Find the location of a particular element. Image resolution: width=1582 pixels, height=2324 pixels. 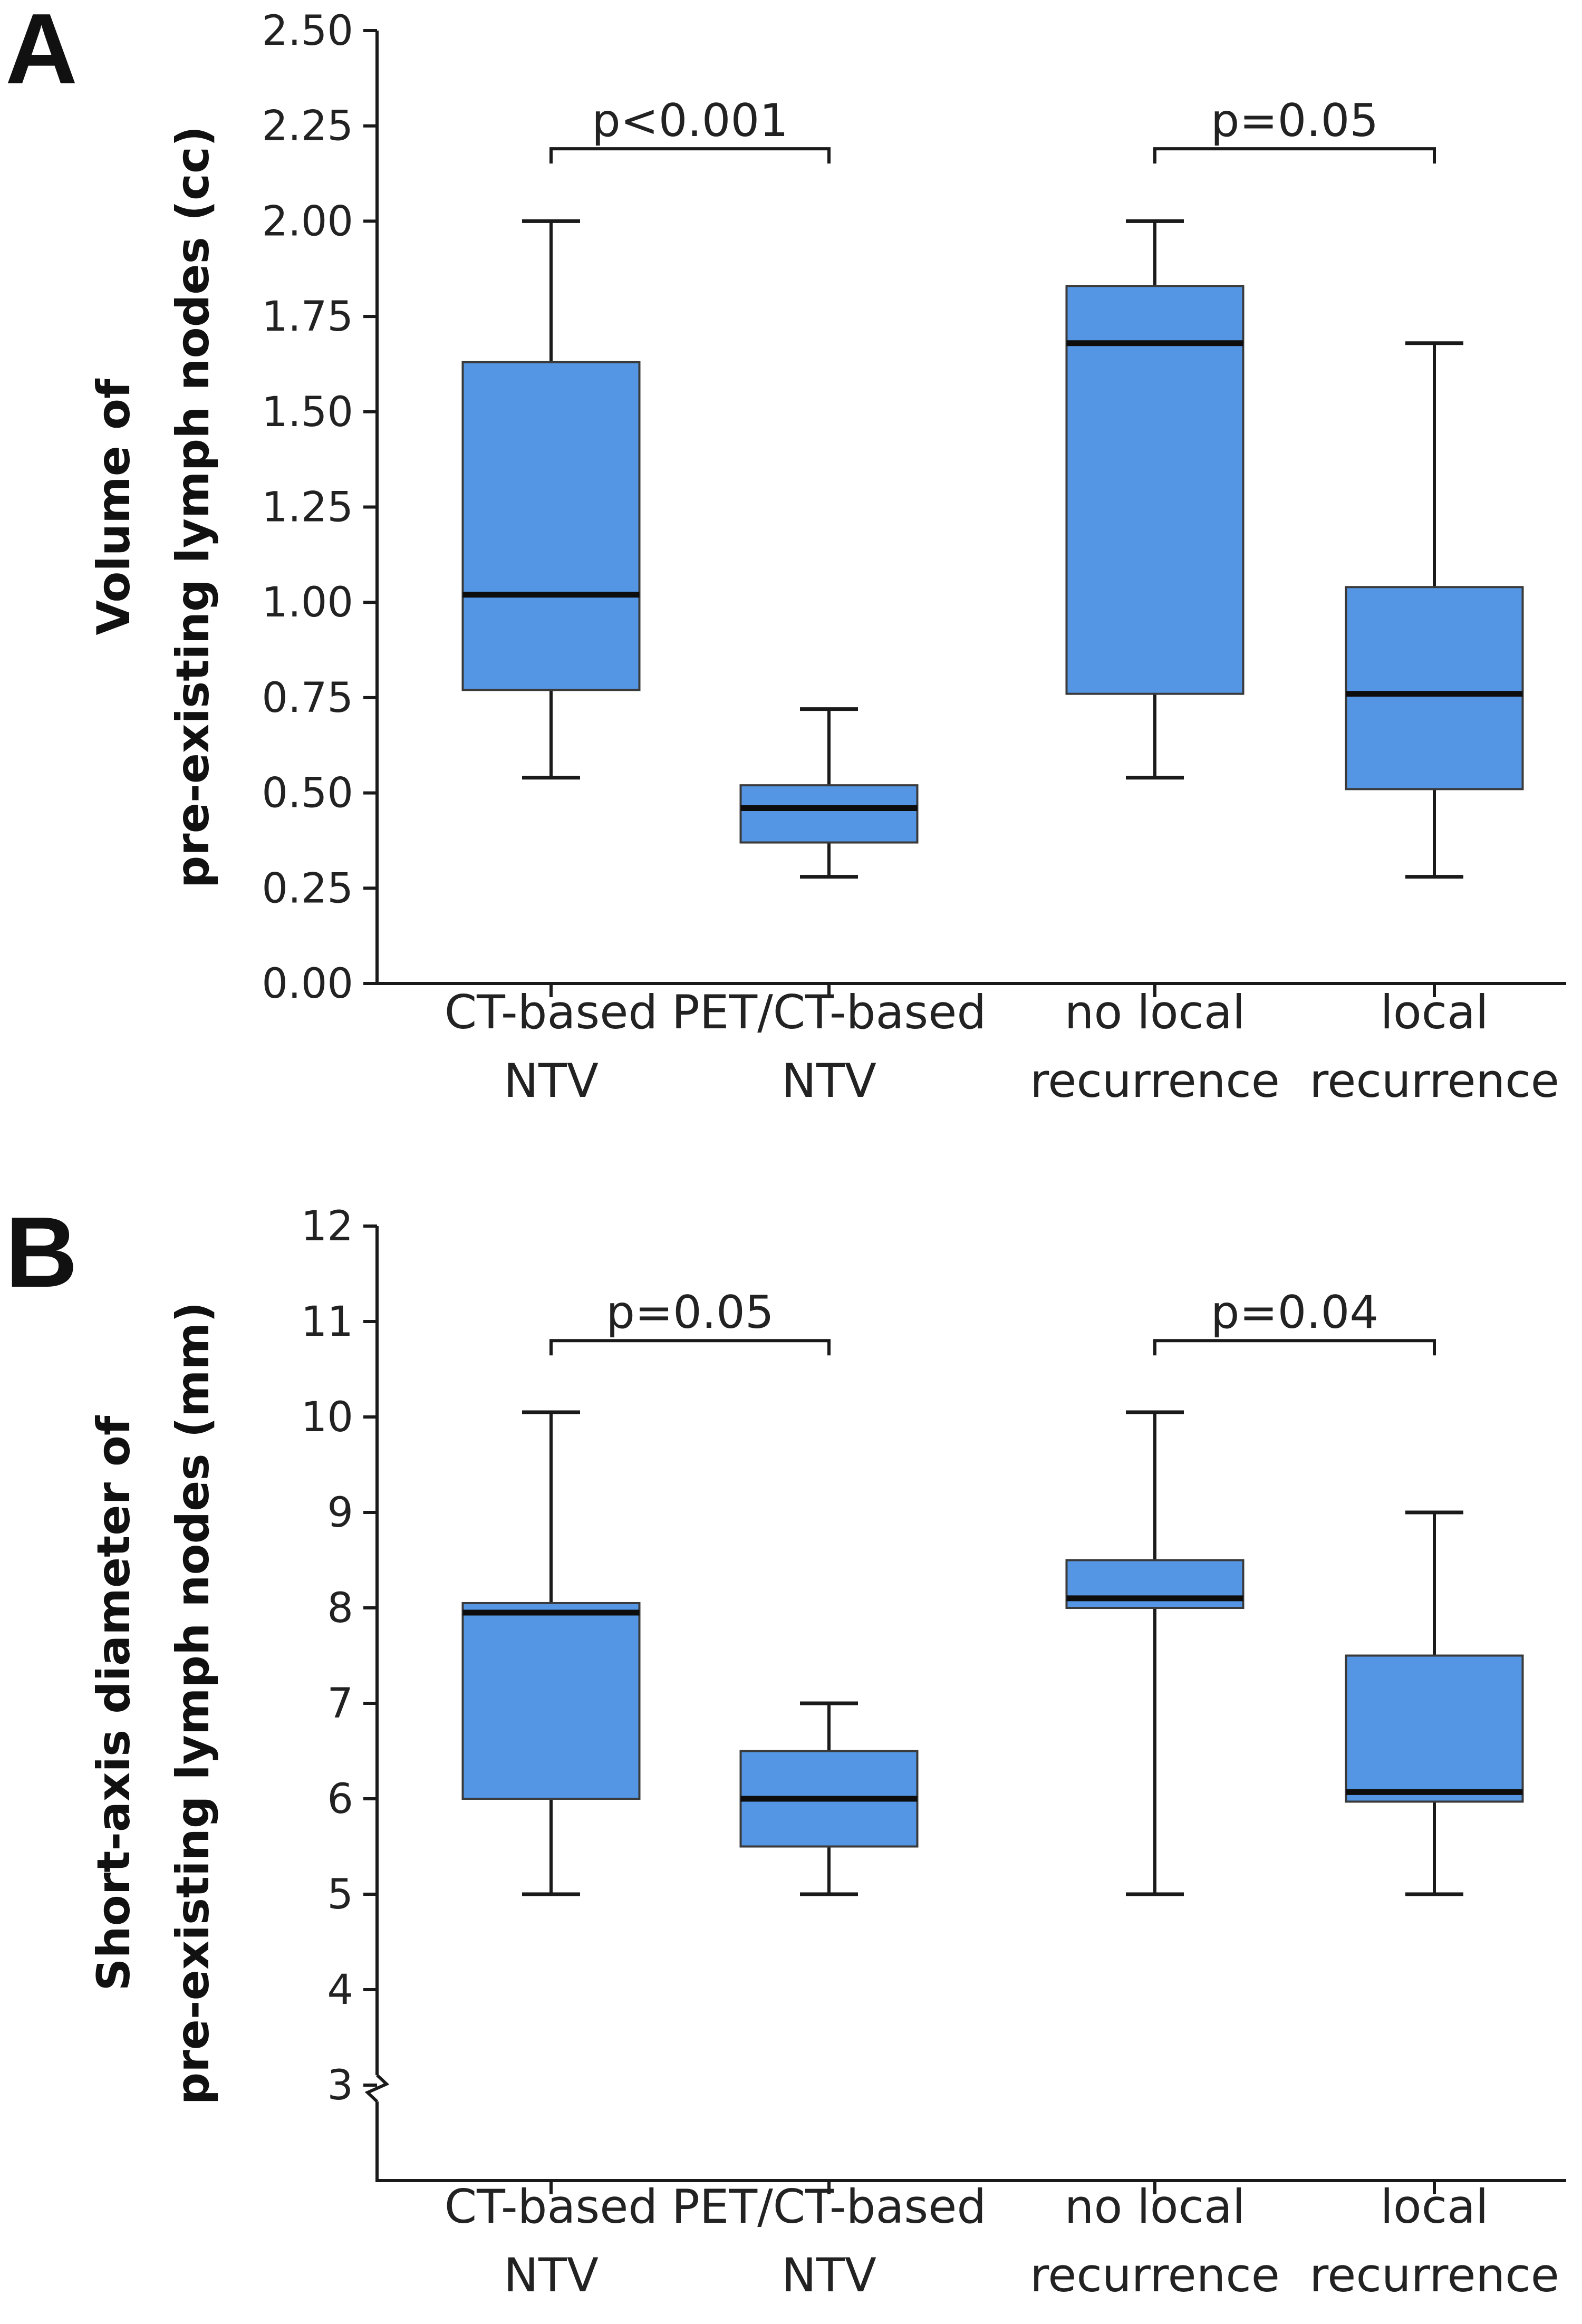

y-tick-label: 5 is located at coordinates (340, 1894).